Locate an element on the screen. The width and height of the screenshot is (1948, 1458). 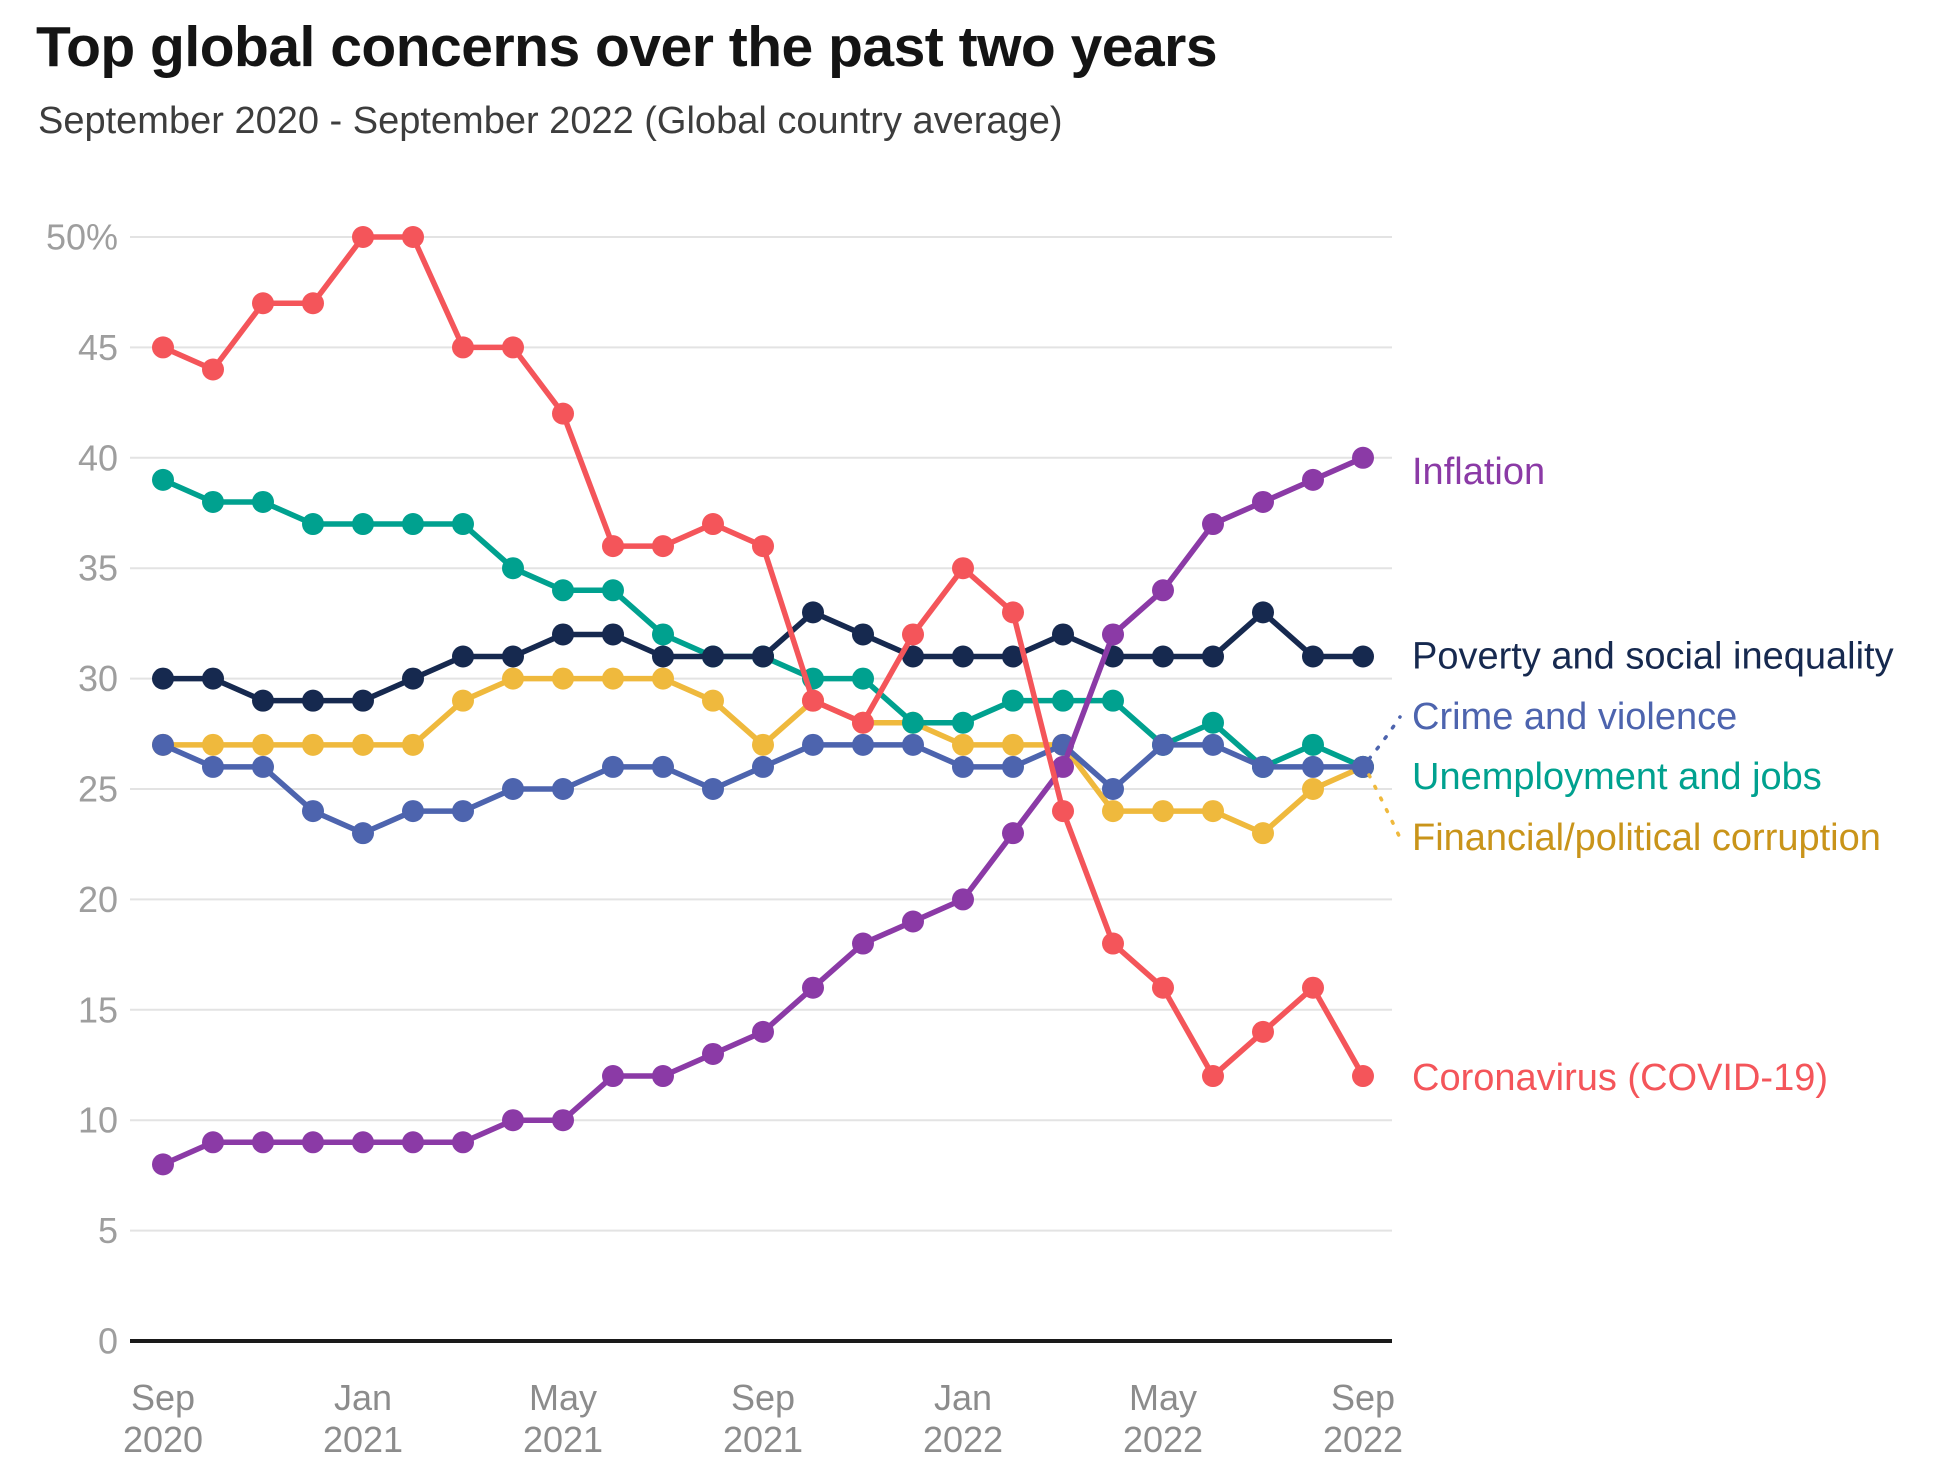
data-point-inflation-dec-2021 is located at coordinates (913, 921).